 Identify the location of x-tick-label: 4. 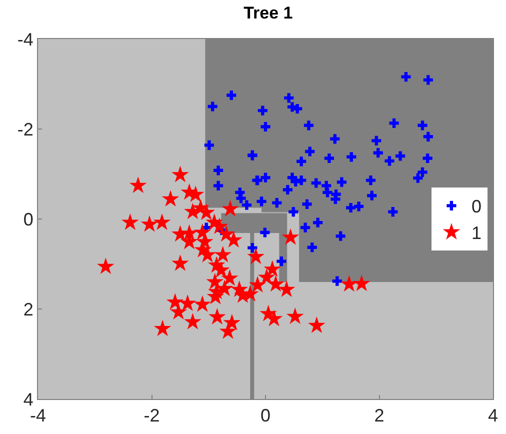
(493, 416).